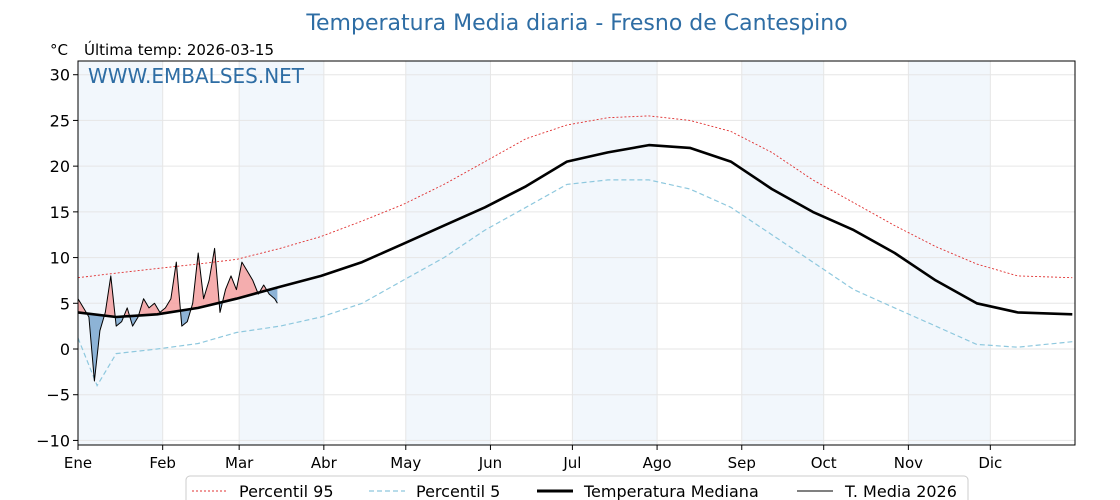  I want to click on y-tick-label: 10, so click(60, 258).